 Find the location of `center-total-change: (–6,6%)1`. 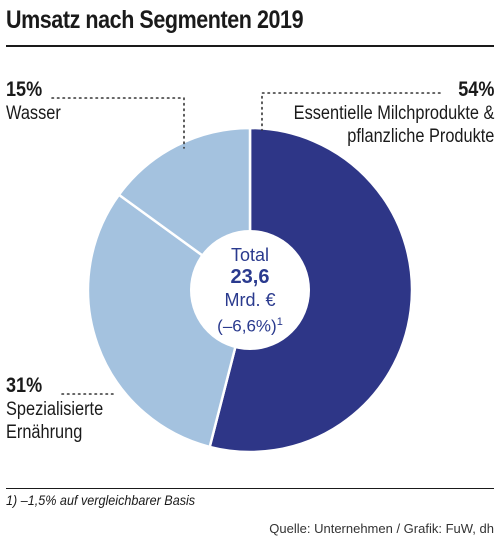

center-total-change: (–6,6%)1 is located at coordinates (250, 324).